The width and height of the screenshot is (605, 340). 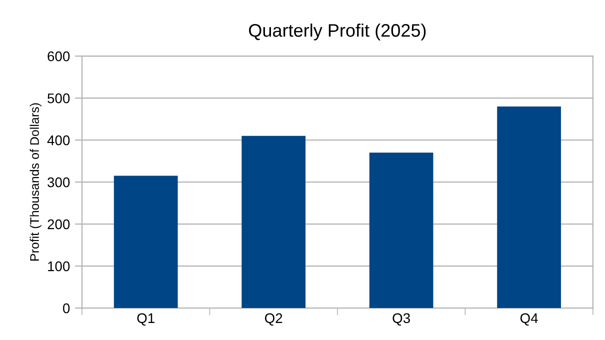 I want to click on x-tick-label: Q2, so click(x=273, y=319).